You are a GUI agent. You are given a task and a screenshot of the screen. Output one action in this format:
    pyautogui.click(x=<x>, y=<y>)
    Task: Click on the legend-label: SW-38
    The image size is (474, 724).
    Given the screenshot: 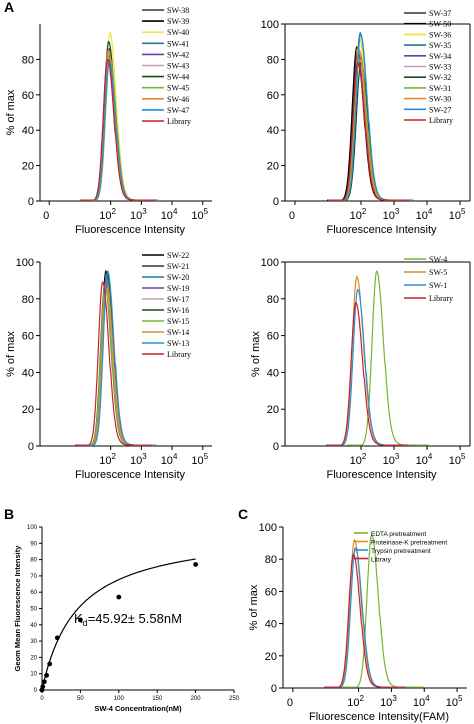 What is the action you would take?
    pyautogui.click(x=178, y=10)
    